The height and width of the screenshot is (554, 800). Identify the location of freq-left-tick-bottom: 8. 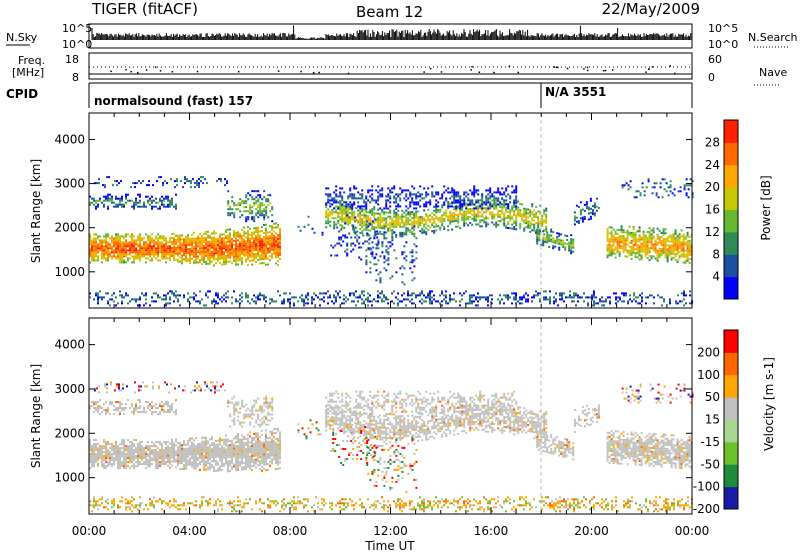
(75, 77).